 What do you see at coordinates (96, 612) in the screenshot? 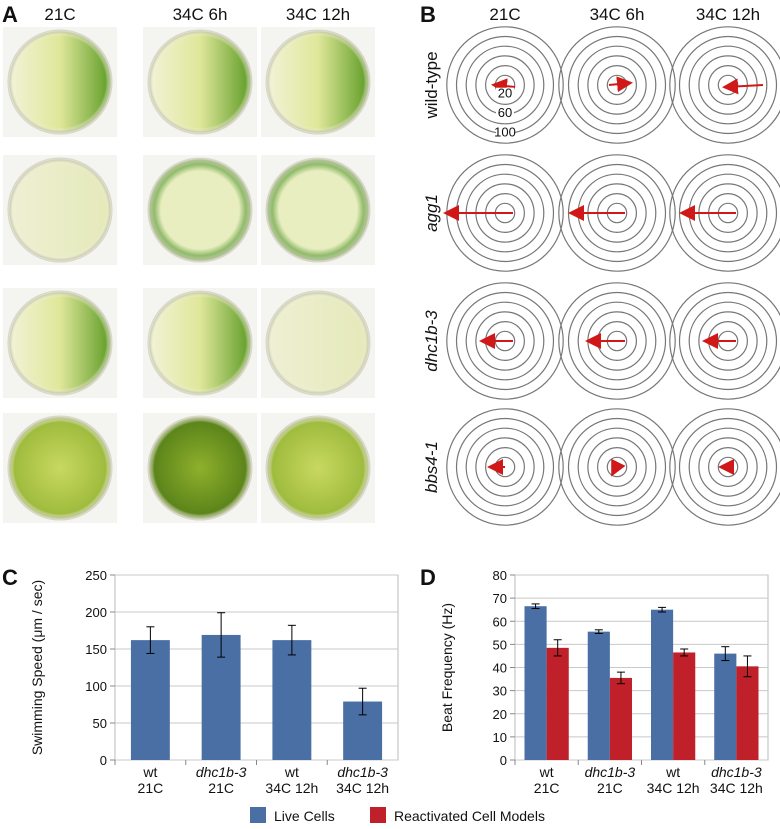
I see `y-tick-label: 200` at bounding box center [96, 612].